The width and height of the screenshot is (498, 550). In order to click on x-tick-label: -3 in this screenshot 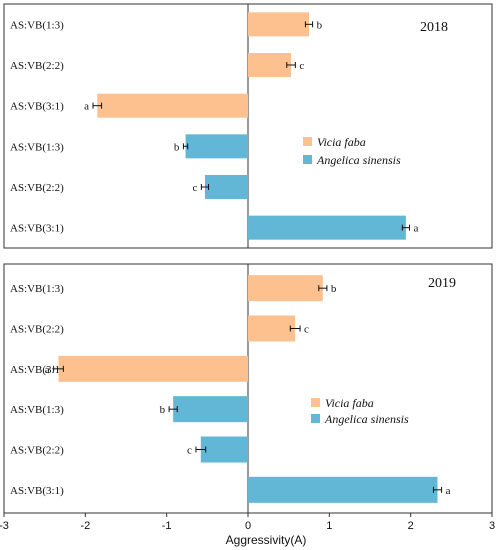, I will do `click(4, 526)`.